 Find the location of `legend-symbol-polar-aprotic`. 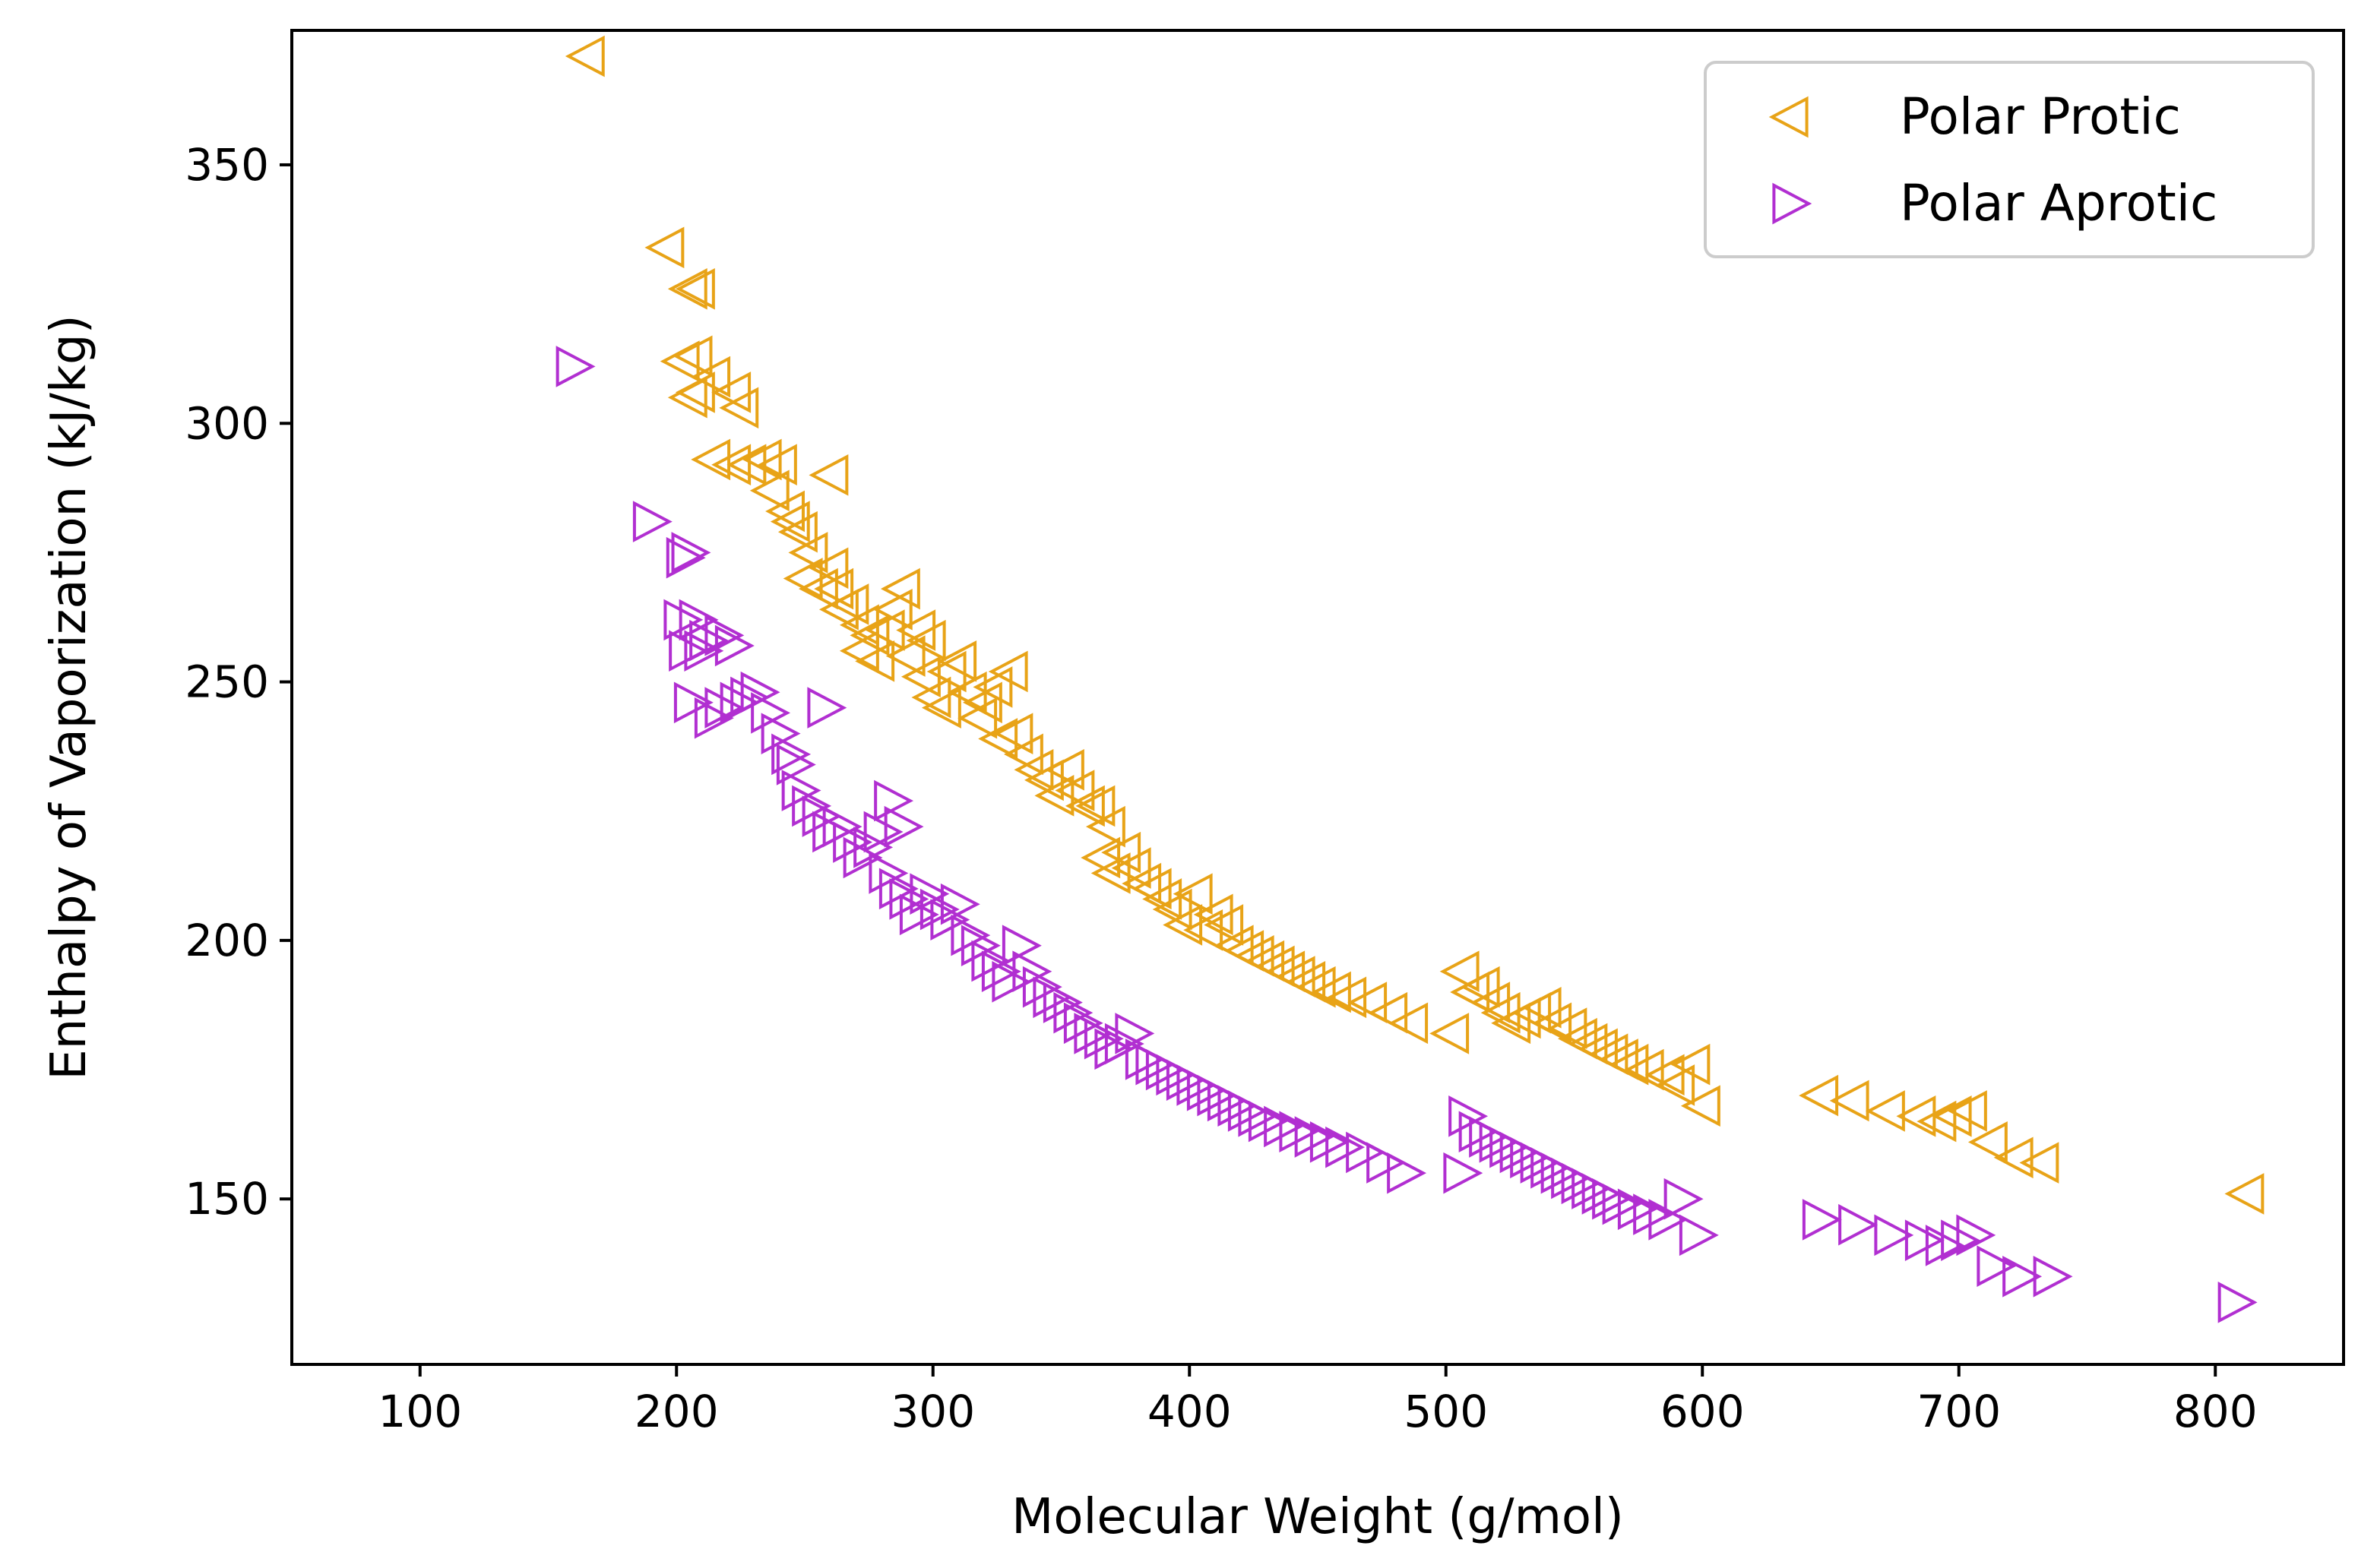

legend-symbol-polar-aprotic is located at coordinates (1792, 204).